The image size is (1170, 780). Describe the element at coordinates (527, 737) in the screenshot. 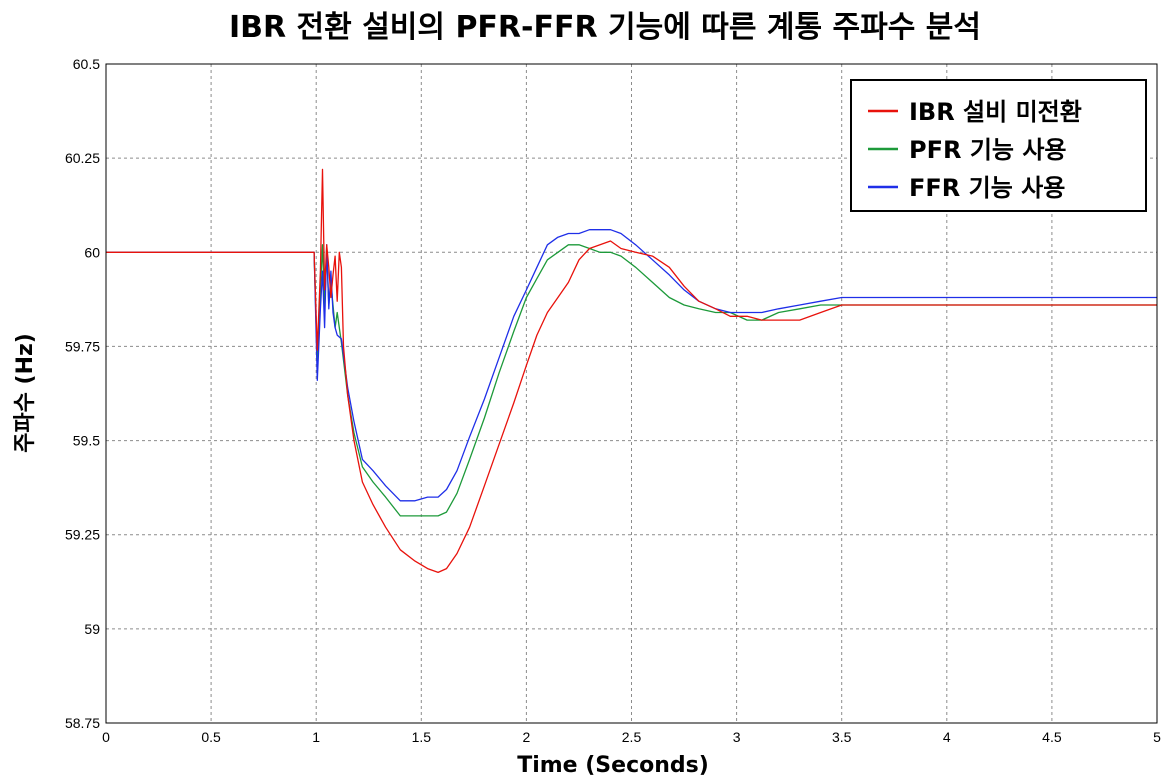

I see `x-tick-label: 2` at that location.